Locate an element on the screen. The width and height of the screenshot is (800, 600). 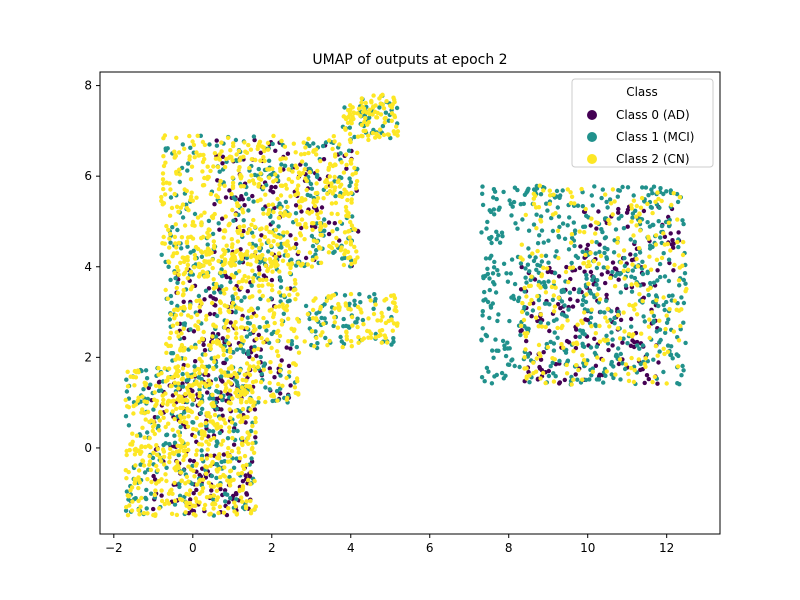
x-tick-label: 0 is located at coordinates (193, 548).